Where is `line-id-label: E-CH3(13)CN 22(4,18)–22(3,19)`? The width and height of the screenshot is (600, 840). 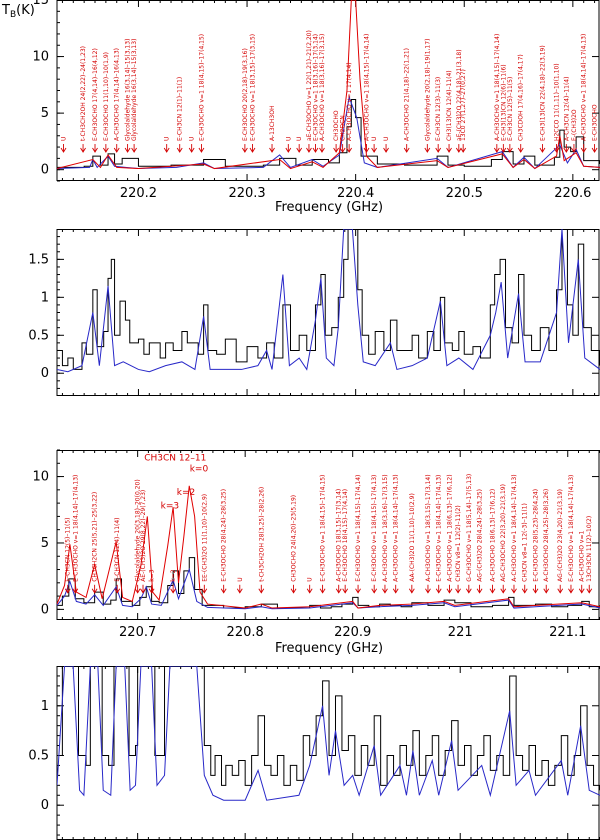 line-id-label: E-CH3(13)CN 22(4,18)–22(3,19) is located at coordinates (542, 93).